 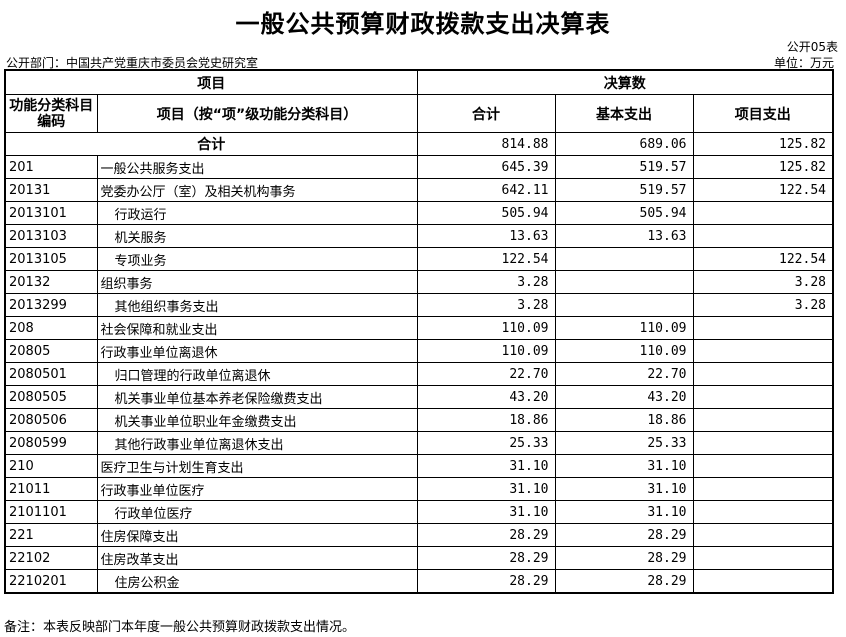 I want to click on name-cell: 其他行政事业单位离退休支出, so click(x=257, y=443).